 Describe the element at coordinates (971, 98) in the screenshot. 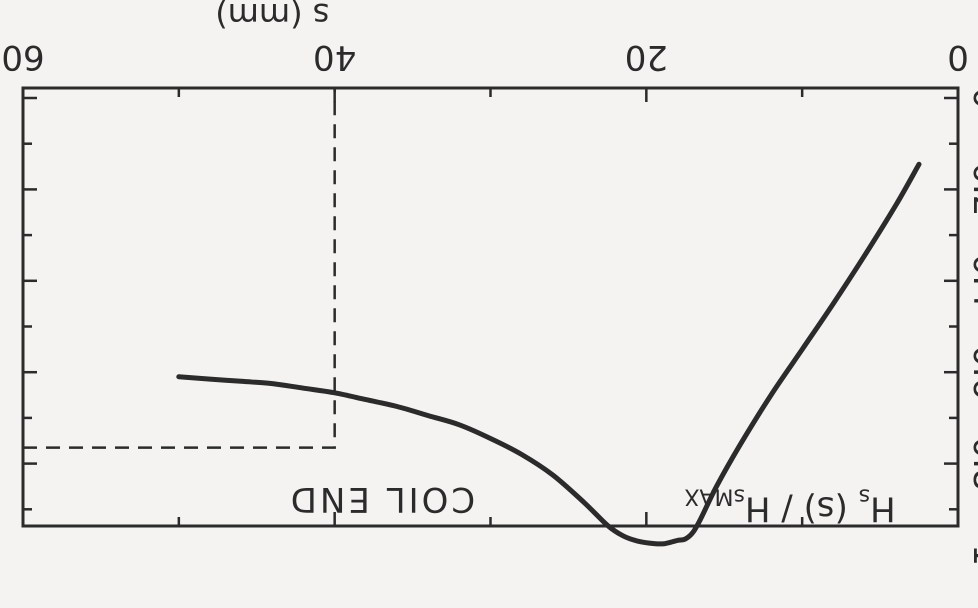

I see `y-tick-label: 0` at that location.